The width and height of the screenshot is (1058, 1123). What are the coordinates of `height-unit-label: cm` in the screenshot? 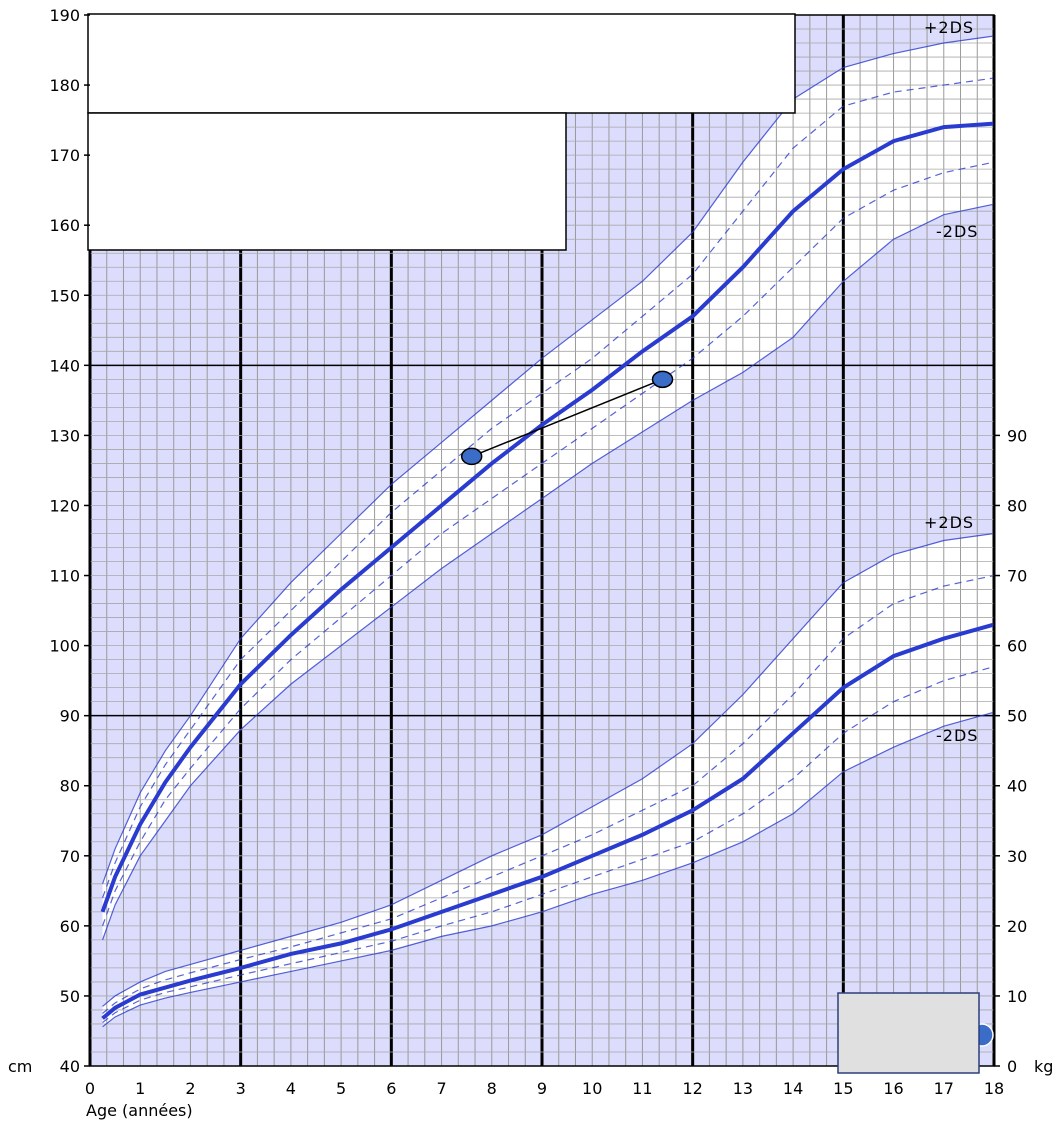 It's located at (20, 1066).